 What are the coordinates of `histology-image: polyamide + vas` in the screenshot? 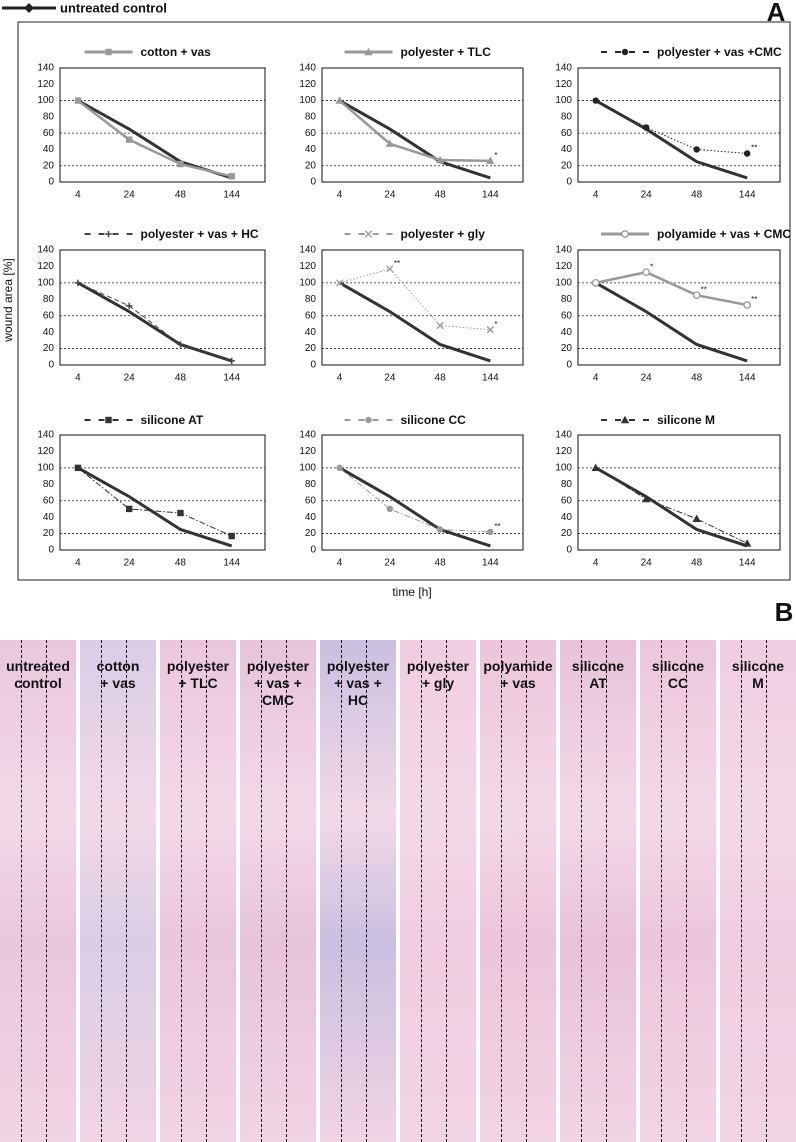 It's located at (518, 891).